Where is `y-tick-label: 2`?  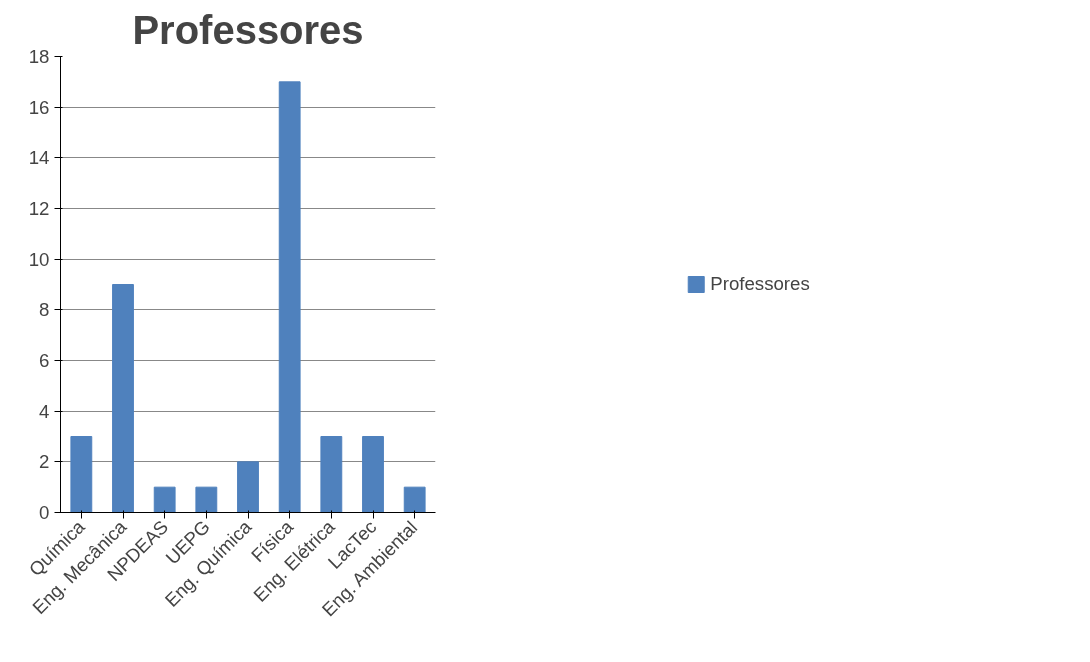 y-tick-label: 2 is located at coordinates (44, 462).